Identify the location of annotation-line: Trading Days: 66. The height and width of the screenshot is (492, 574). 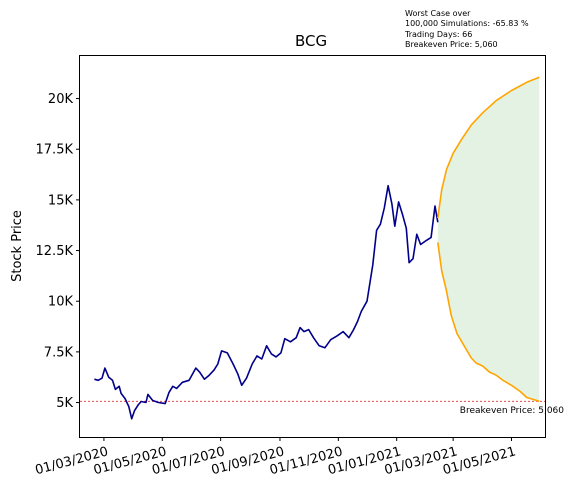
(438, 34).